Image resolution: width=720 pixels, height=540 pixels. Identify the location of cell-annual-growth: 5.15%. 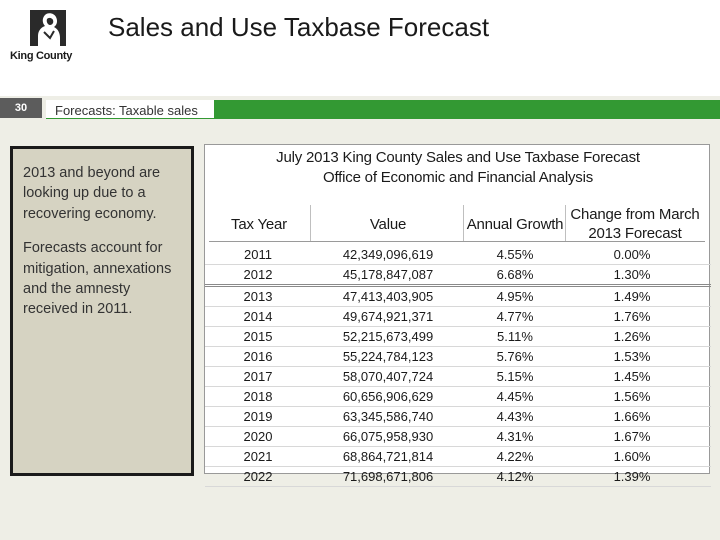
(515, 376).